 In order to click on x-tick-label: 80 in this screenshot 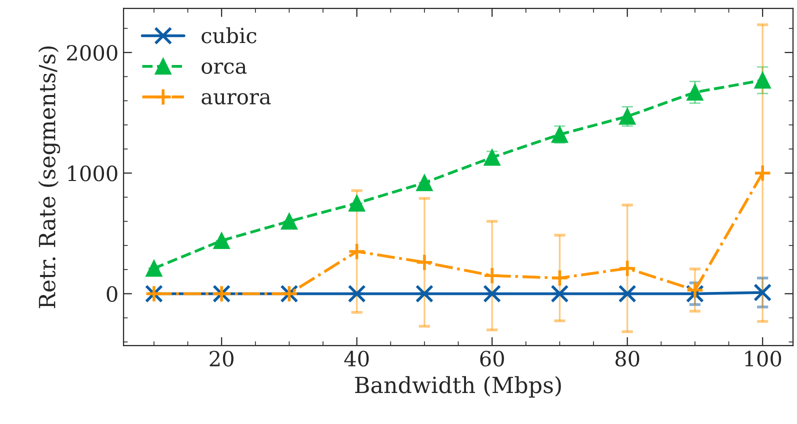, I will do `click(627, 358)`.